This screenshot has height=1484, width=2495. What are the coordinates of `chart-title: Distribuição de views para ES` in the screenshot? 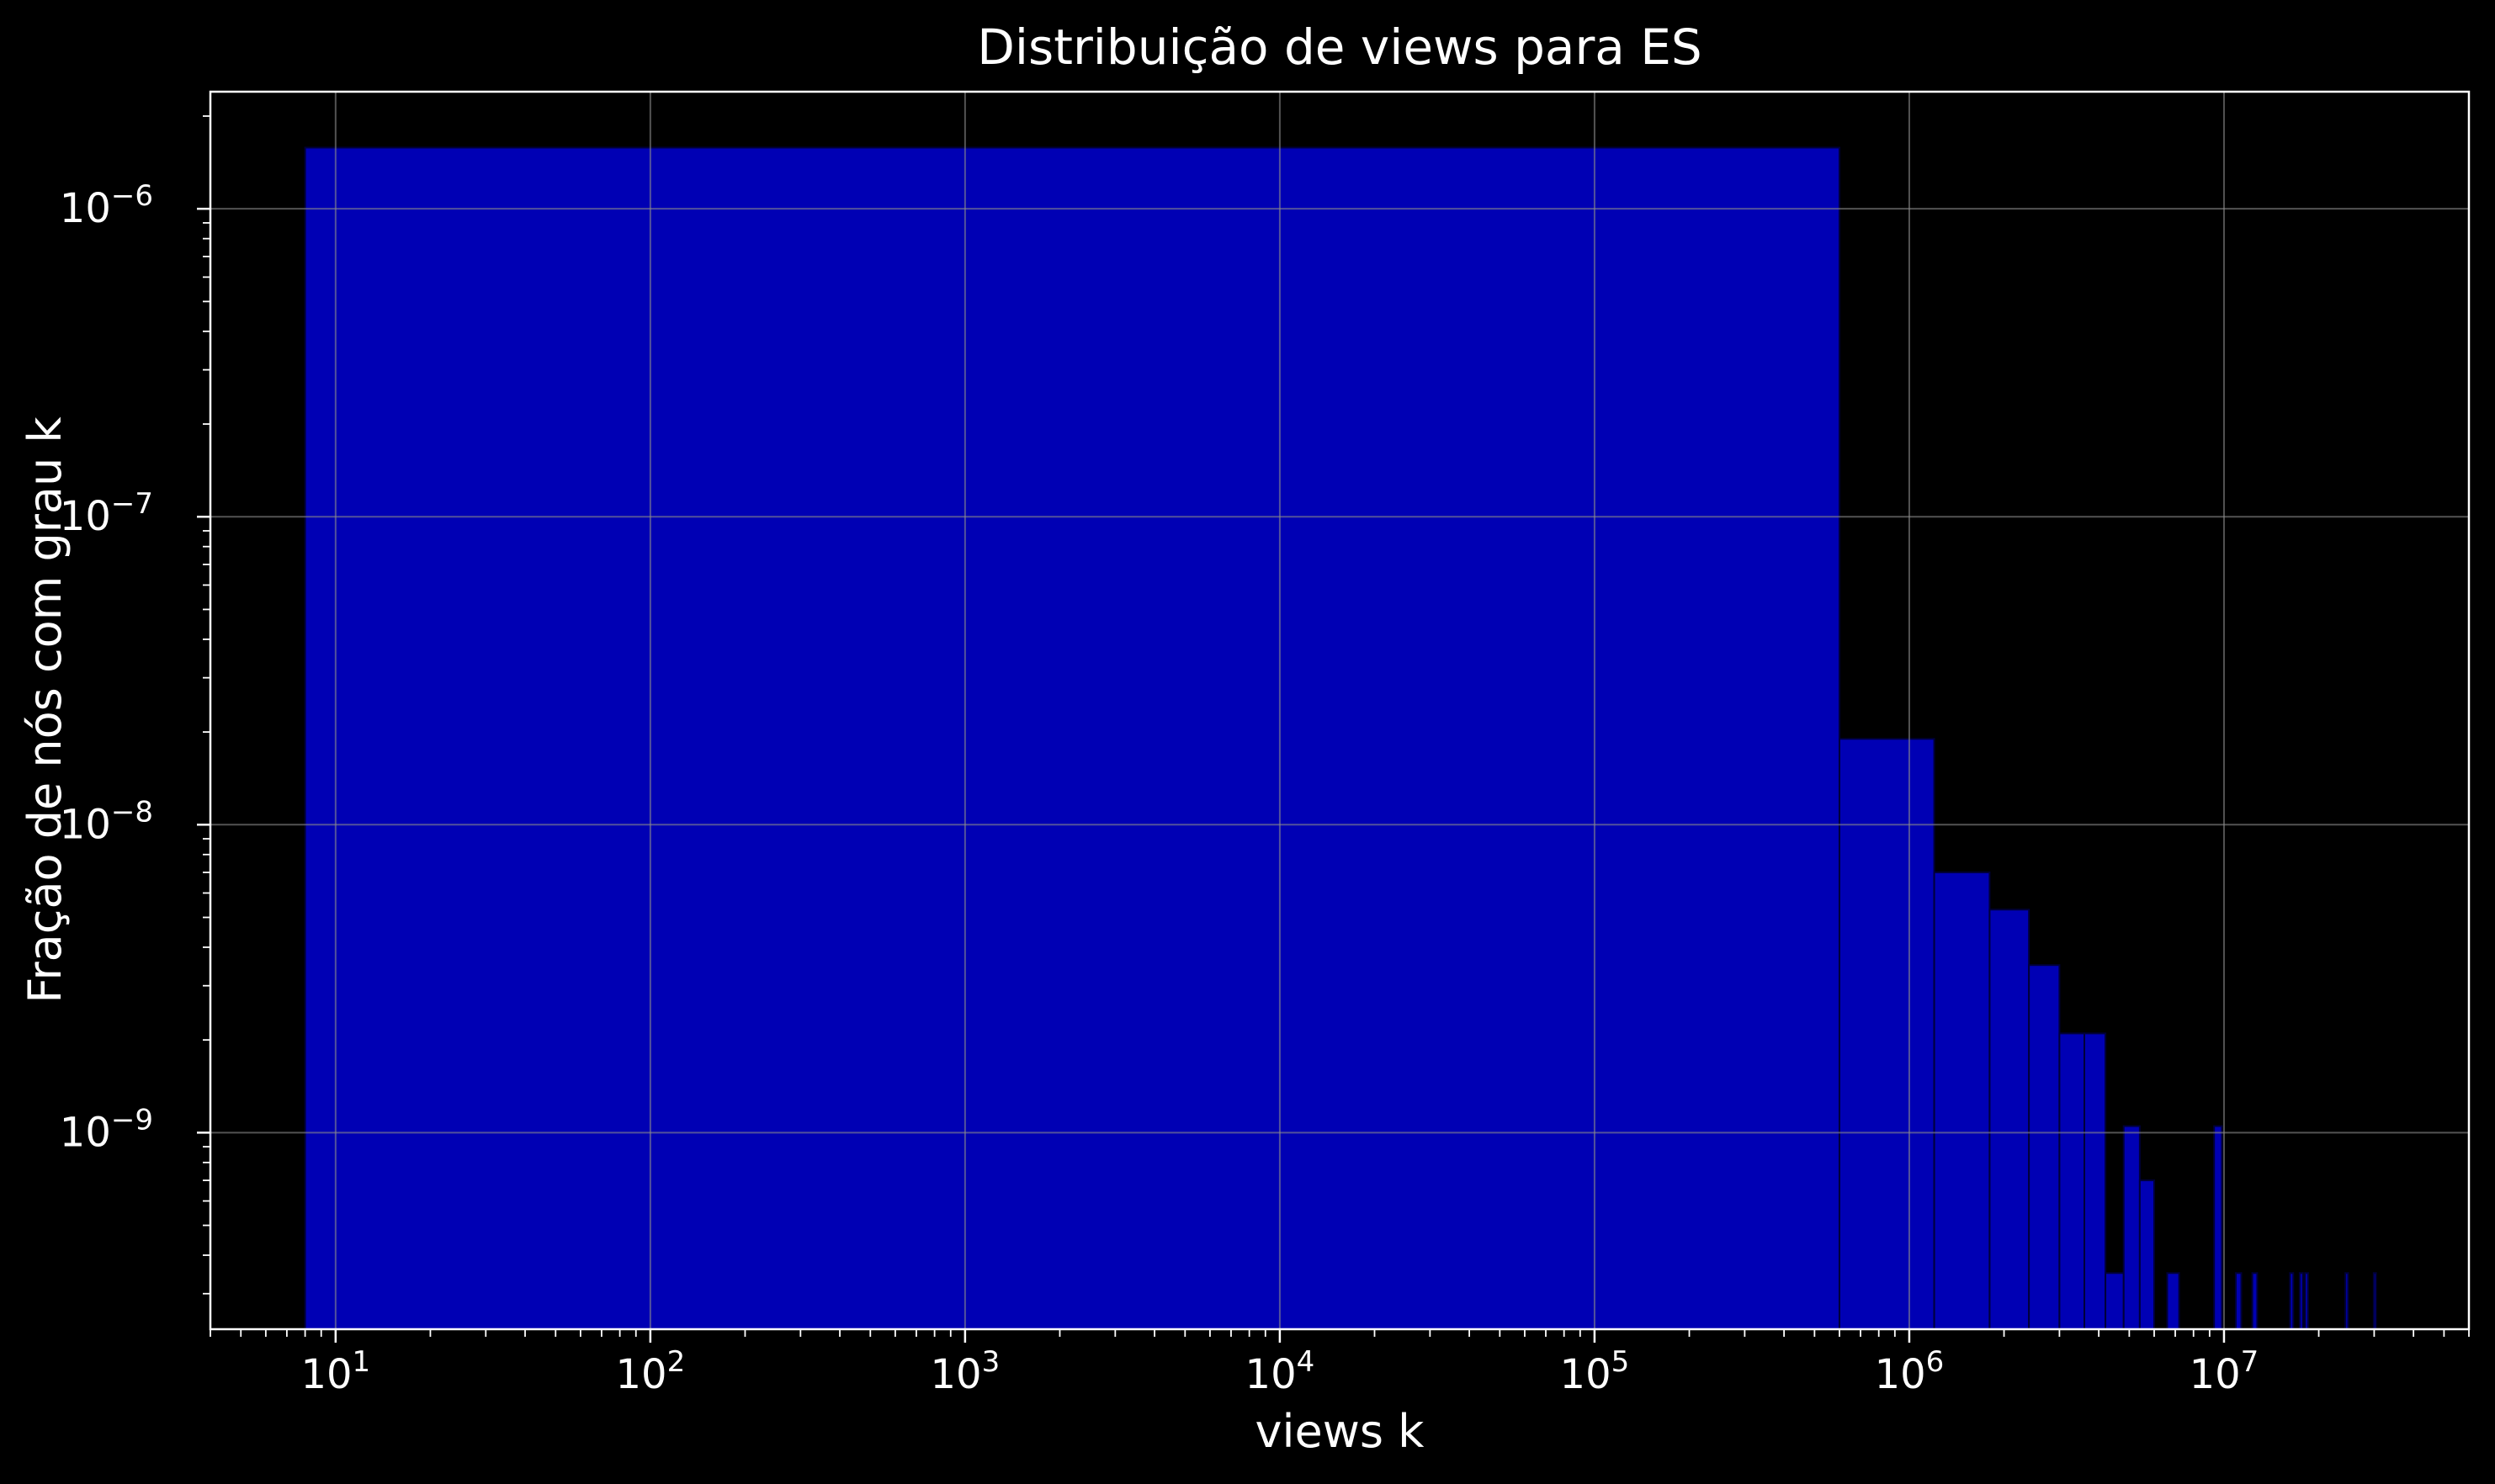 It's located at (1339, 47).